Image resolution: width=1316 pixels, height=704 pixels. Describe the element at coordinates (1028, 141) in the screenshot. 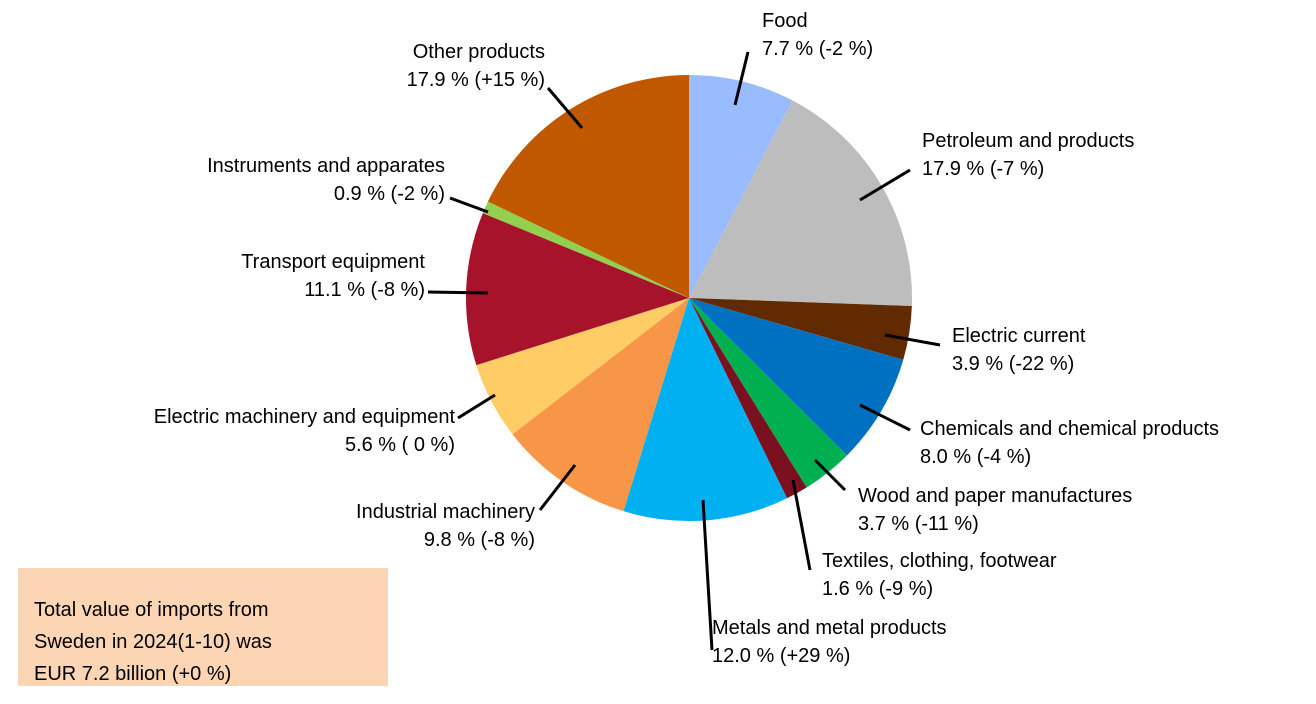

I see `slice-label: Petroleum and products` at that location.